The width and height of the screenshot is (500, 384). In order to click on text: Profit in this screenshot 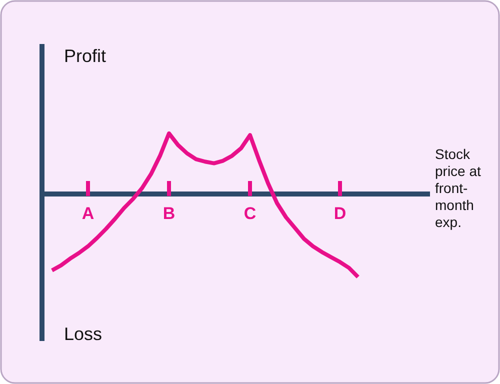, I will do `click(85, 56)`.